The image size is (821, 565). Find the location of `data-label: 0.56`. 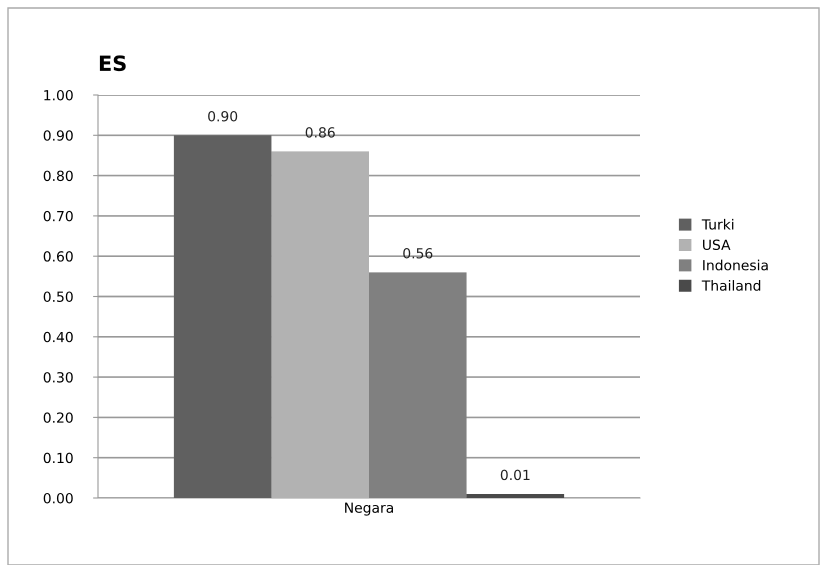

data-label: 0.56 is located at coordinates (417, 253).